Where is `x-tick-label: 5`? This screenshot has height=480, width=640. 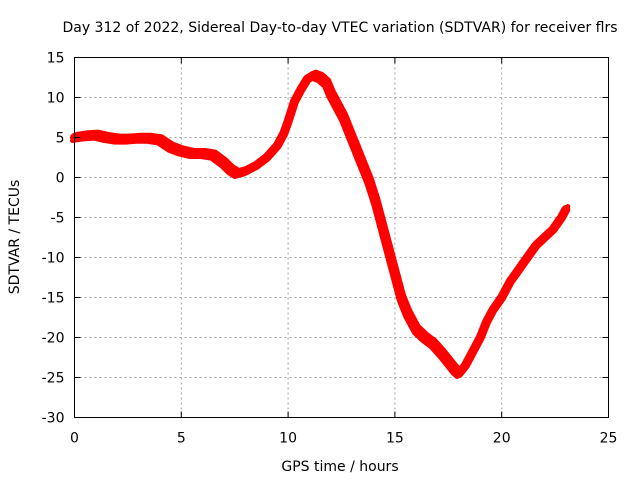 x-tick-label: 5 is located at coordinates (181, 439).